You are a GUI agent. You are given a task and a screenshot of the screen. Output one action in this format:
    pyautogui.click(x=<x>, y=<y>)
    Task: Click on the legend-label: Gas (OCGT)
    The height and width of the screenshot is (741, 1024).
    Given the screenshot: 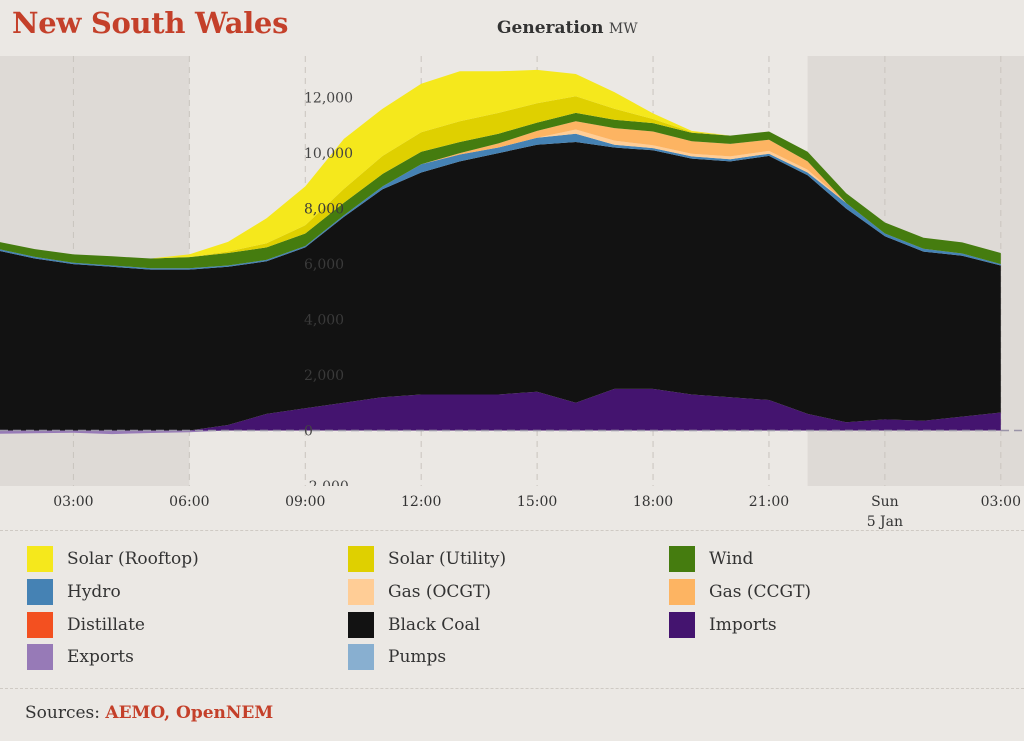 What is the action you would take?
    pyautogui.click(x=439, y=592)
    